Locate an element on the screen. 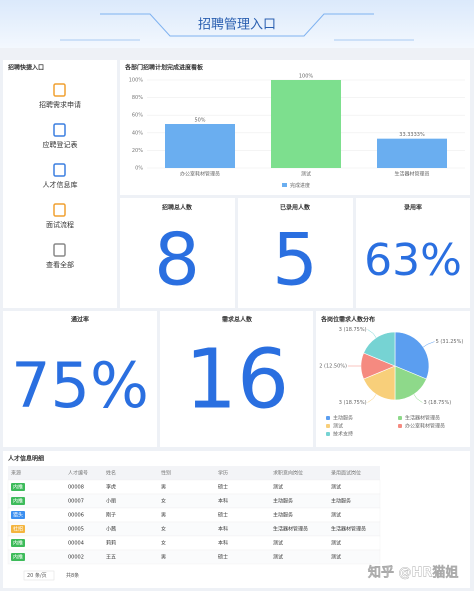 The width and height of the screenshot is (474, 591). x-tick-label: 测试 is located at coordinates (306, 174).